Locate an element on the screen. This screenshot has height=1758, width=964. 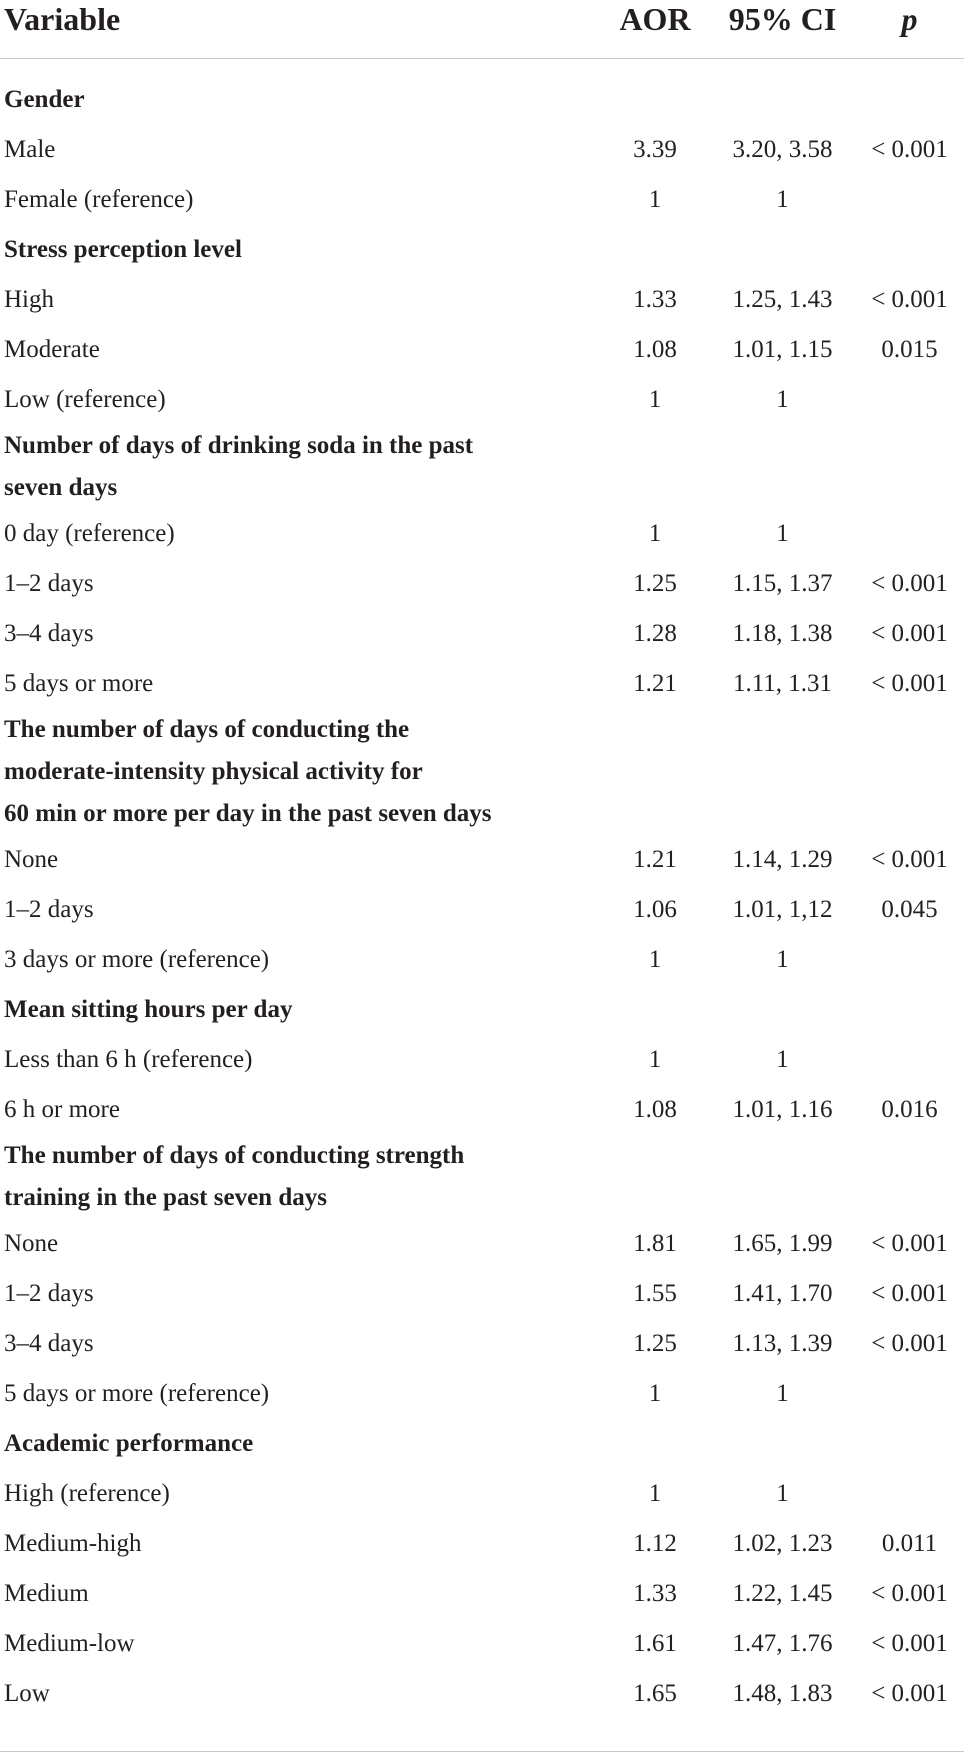
ci-cell: 1.22, 1.45 is located at coordinates (782, 1593).